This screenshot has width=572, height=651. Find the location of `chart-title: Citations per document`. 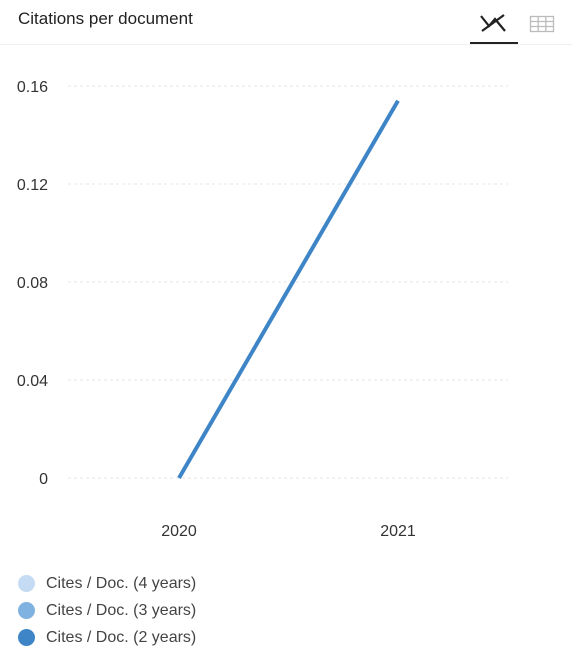

chart-title: Citations per document is located at coordinates (105, 18).